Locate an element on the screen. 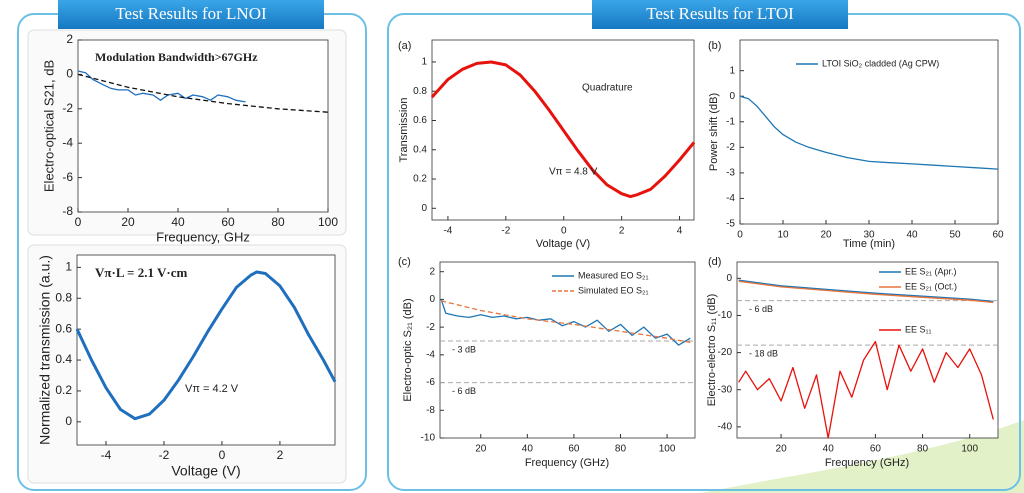 Image resolution: width=1024 pixels, height=493 pixels. annotation: Vπ = 4.2 V is located at coordinates (212, 389).